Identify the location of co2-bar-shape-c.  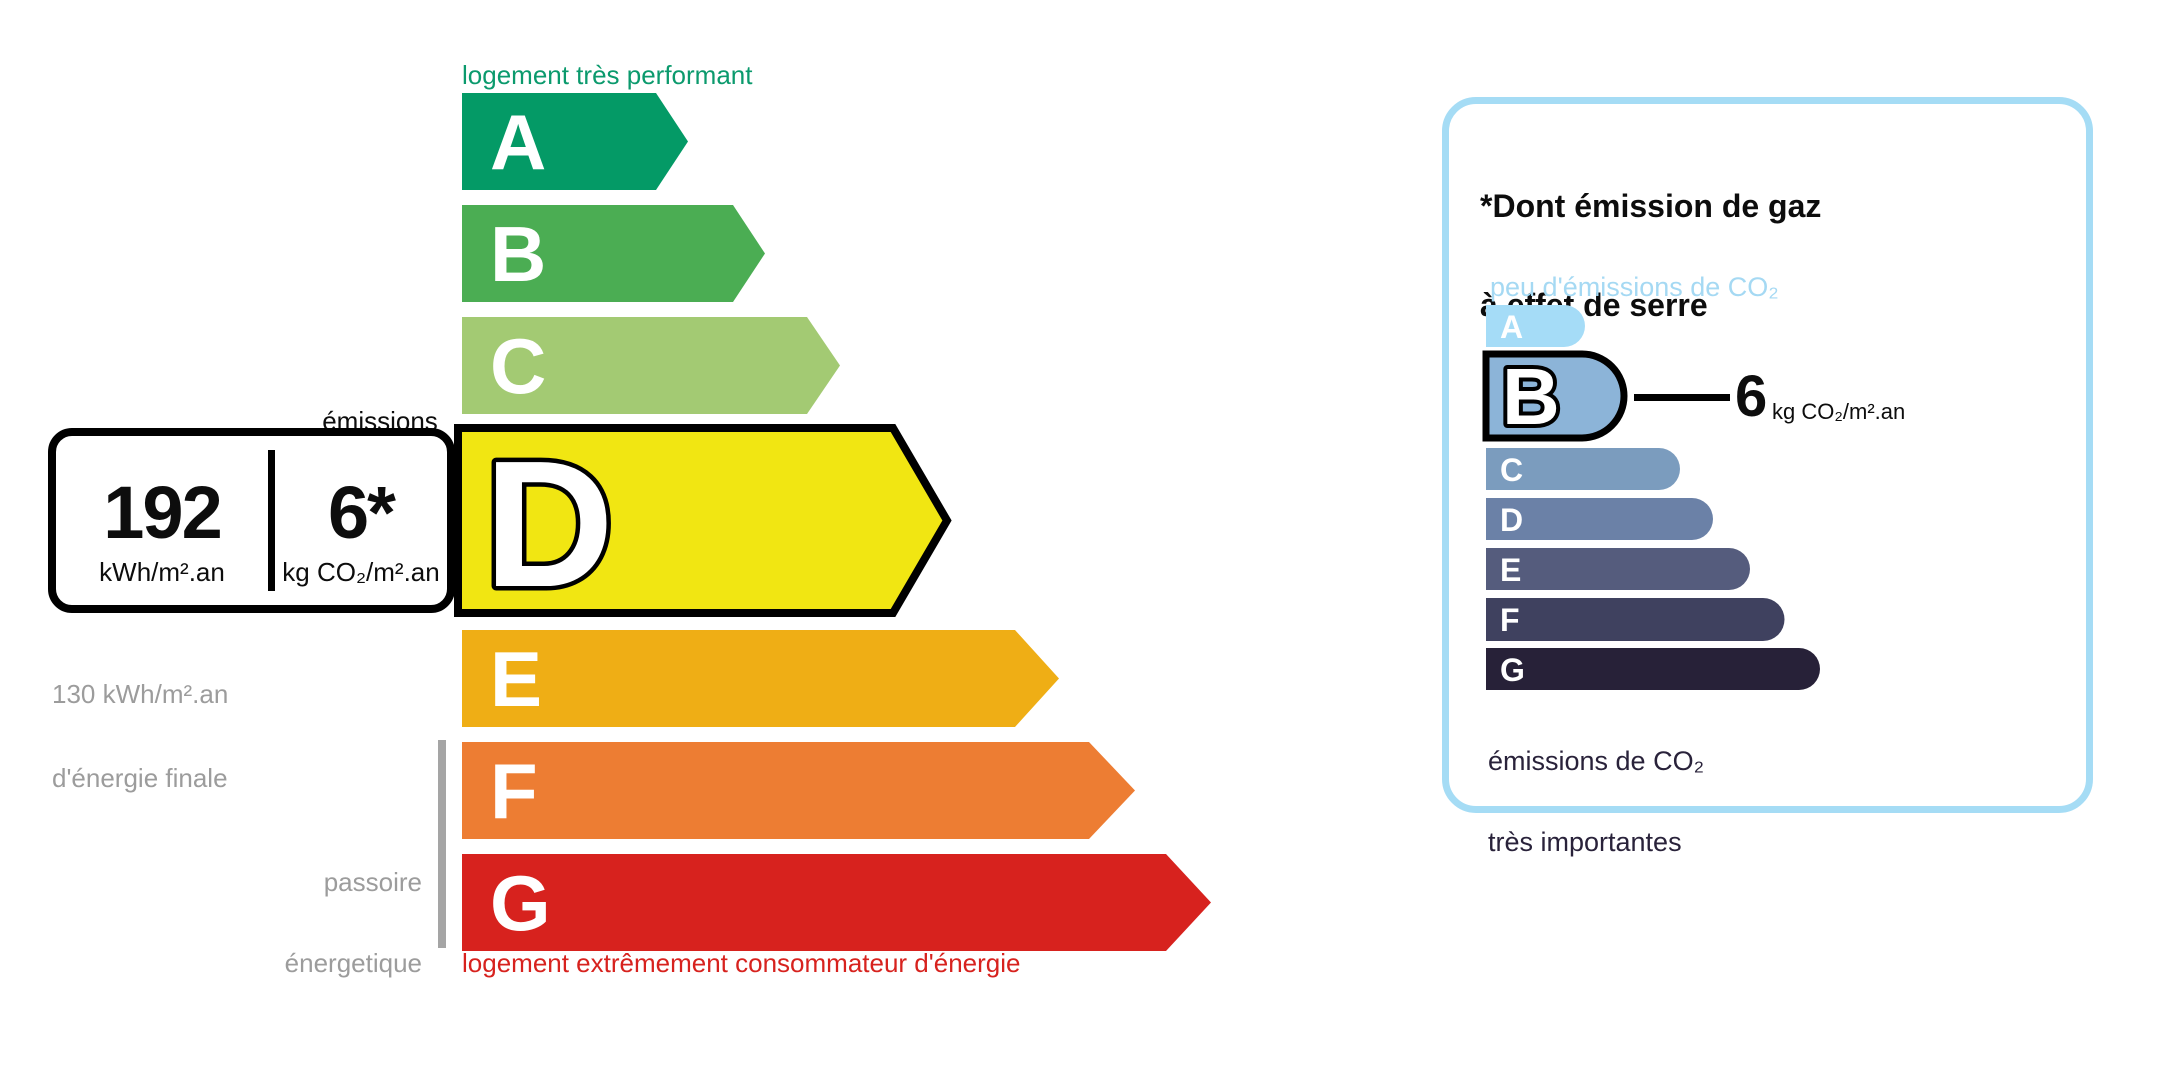
(1583, 469).